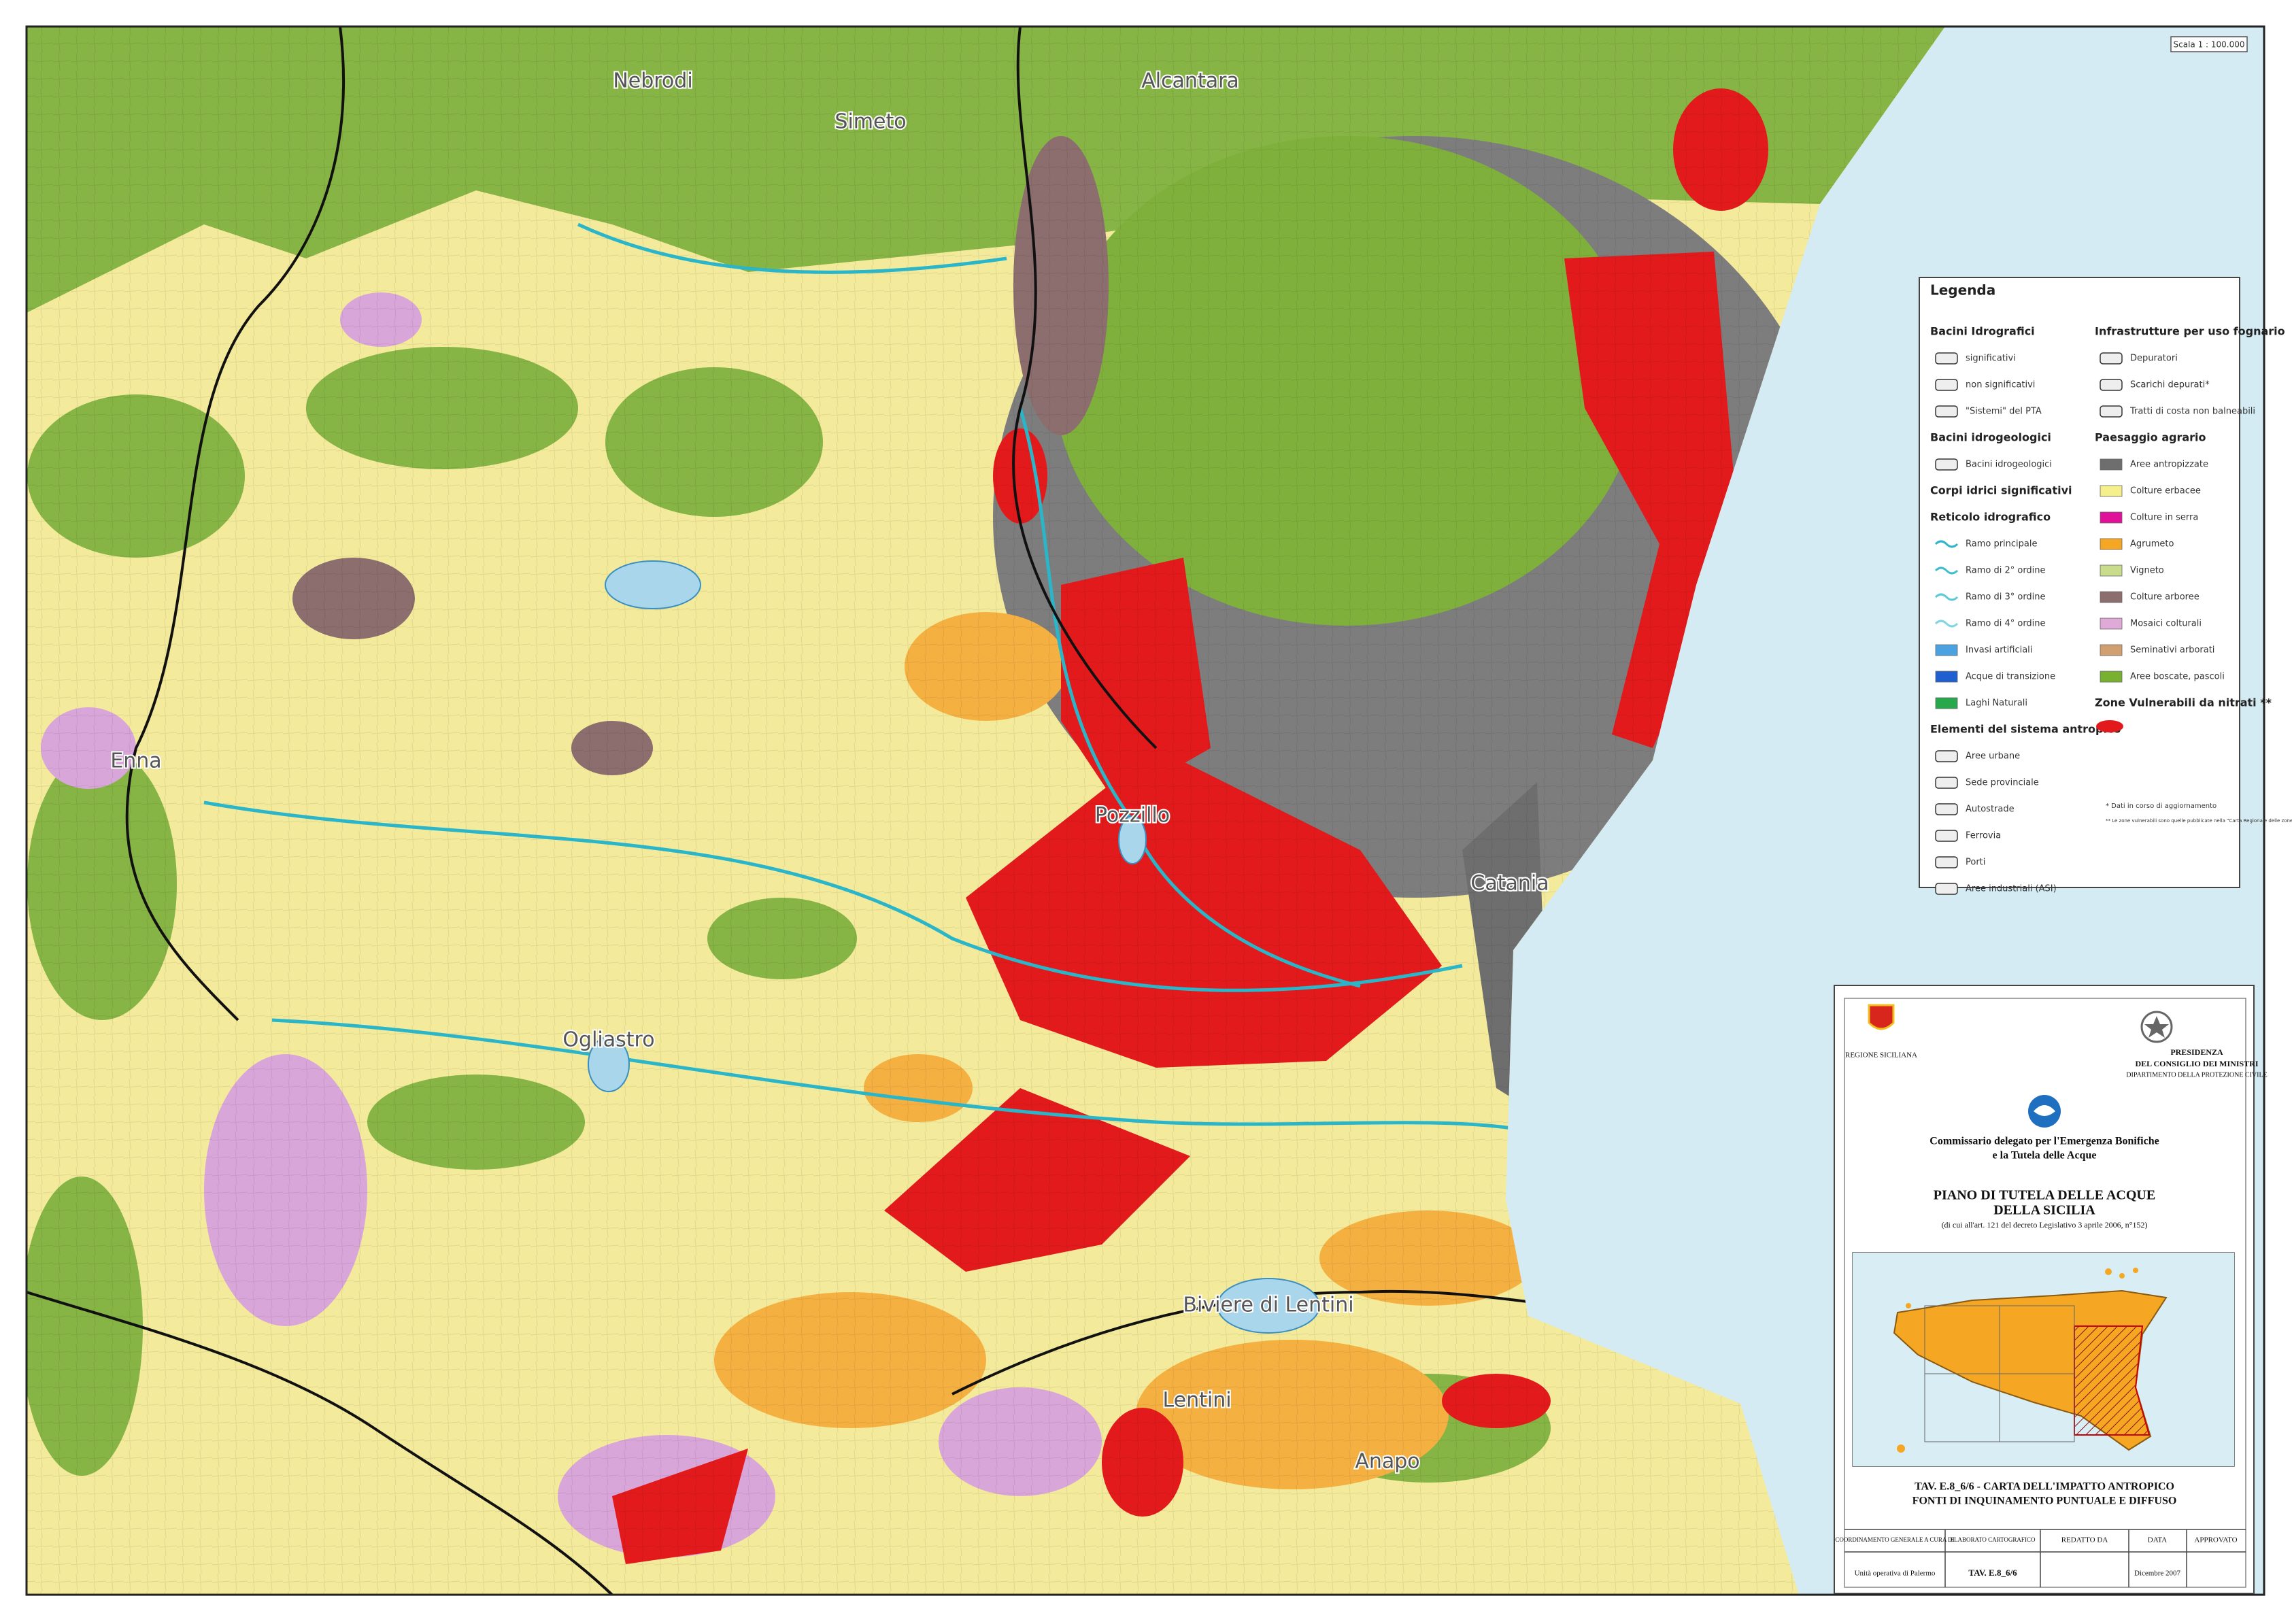 Image resolution: width=2292 pixels, height=1624 pixels. I want to click on place-label: Enna, so click(135, 761).